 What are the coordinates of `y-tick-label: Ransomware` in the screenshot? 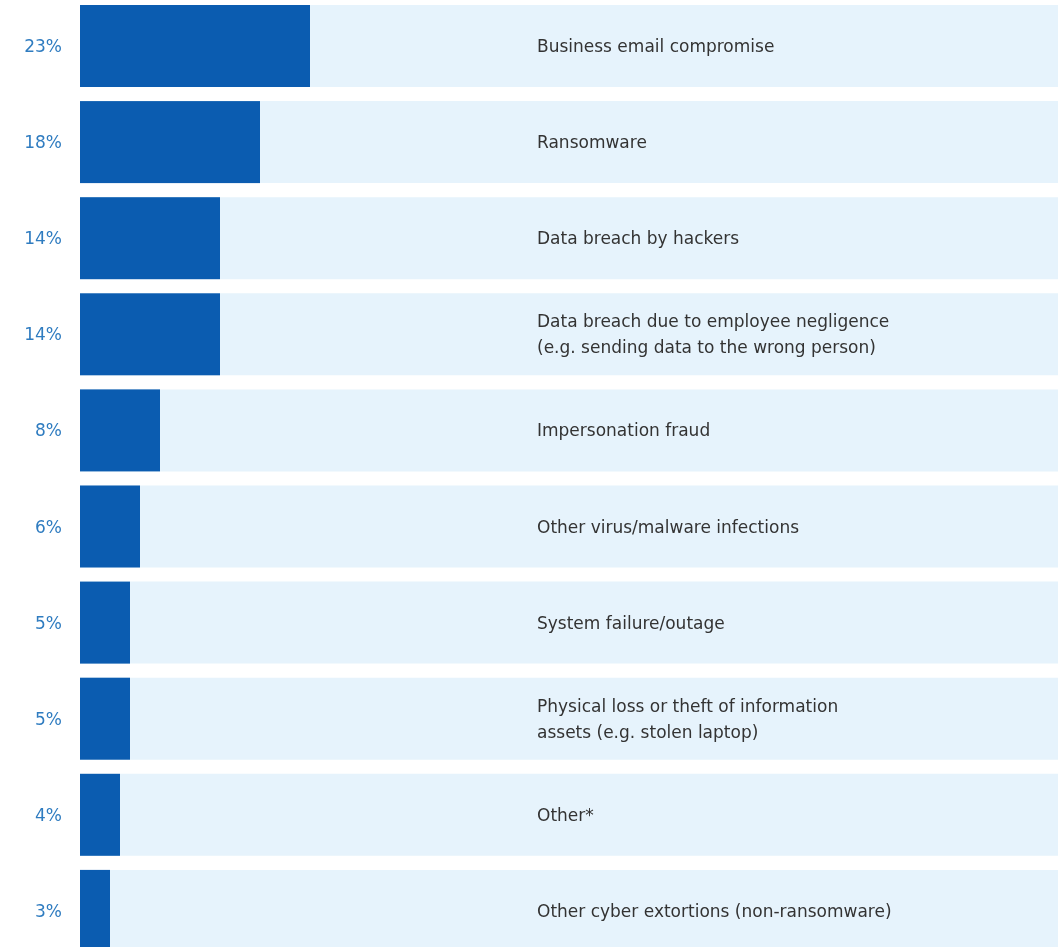 It's located at (592, 142).